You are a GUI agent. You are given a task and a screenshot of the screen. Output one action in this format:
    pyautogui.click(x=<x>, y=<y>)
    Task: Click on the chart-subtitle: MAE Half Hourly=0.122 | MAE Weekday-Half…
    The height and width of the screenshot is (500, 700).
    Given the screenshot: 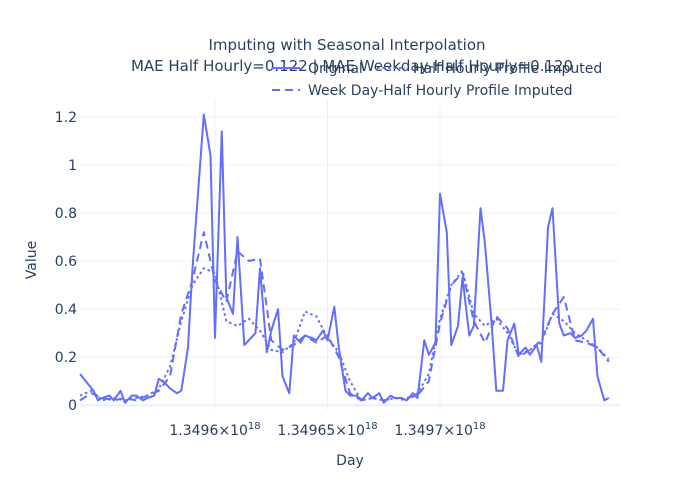 What is the action you would take?
    pyautogui.click(x=352, y=66)
    